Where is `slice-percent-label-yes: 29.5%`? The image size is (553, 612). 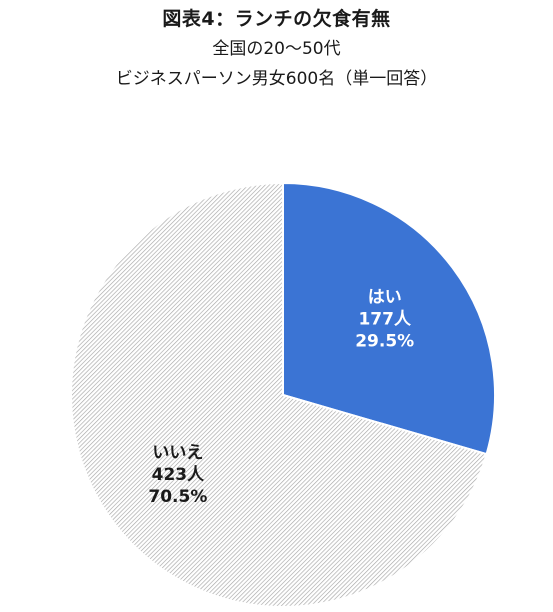
slice-percent-label-yes: 29.5% is located at coordinates (384, 342).